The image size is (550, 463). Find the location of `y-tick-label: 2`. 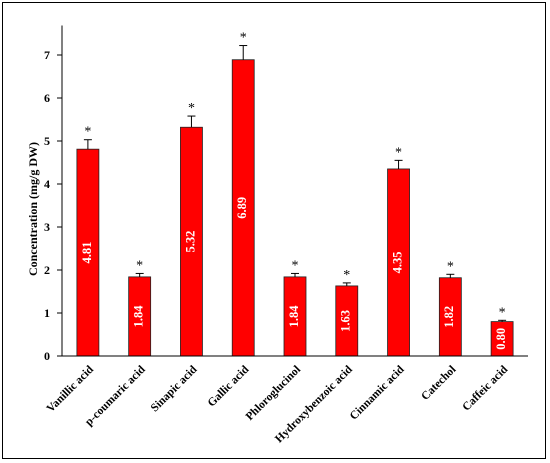

y-tick-label: 2 is located at coordinates (47, 270).